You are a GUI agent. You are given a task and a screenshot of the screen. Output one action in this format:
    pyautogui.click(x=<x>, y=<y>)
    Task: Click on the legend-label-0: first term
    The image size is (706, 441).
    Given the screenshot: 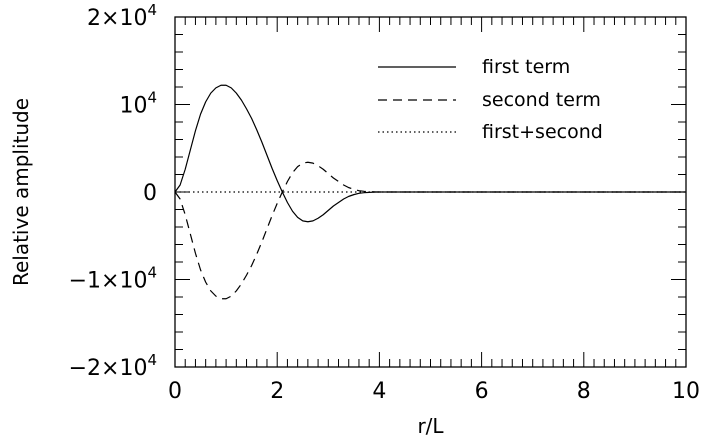 What is the action you would take?
    pyautogui.click(x=526, y=67)
    